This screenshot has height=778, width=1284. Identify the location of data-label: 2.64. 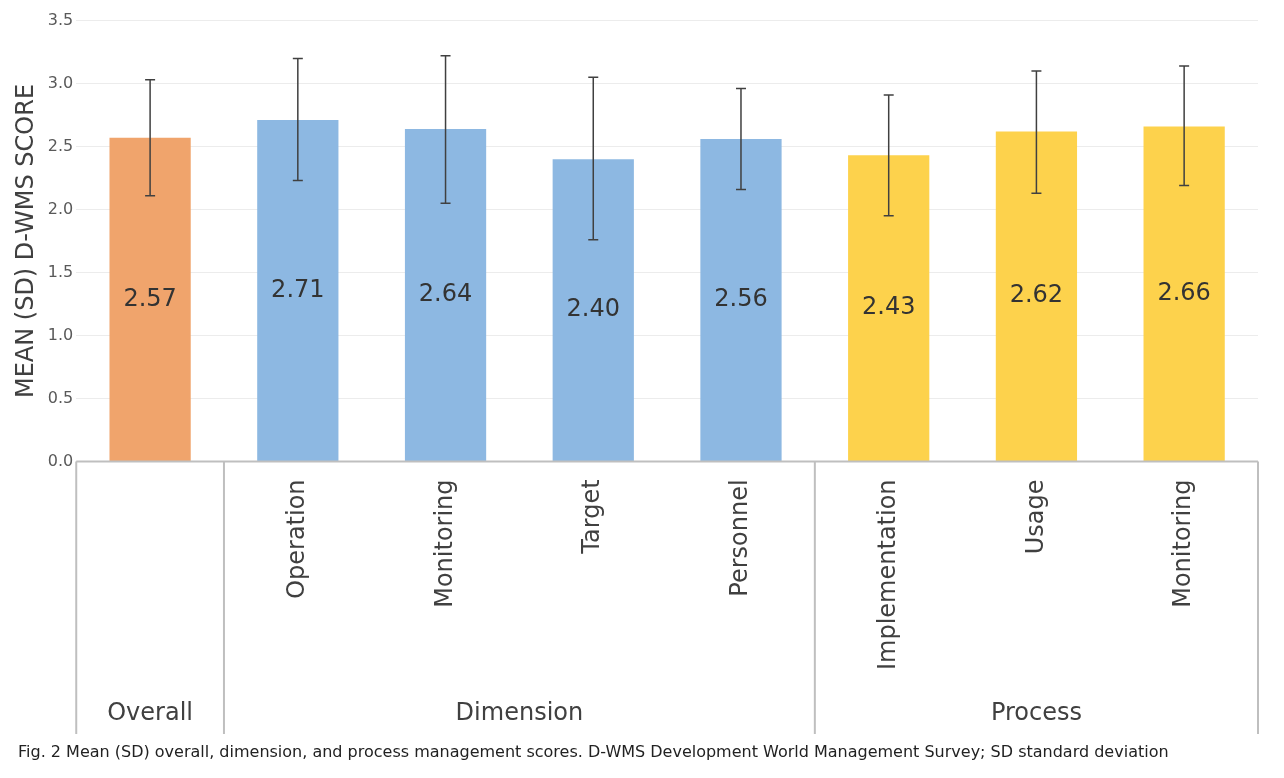
(445, 293).